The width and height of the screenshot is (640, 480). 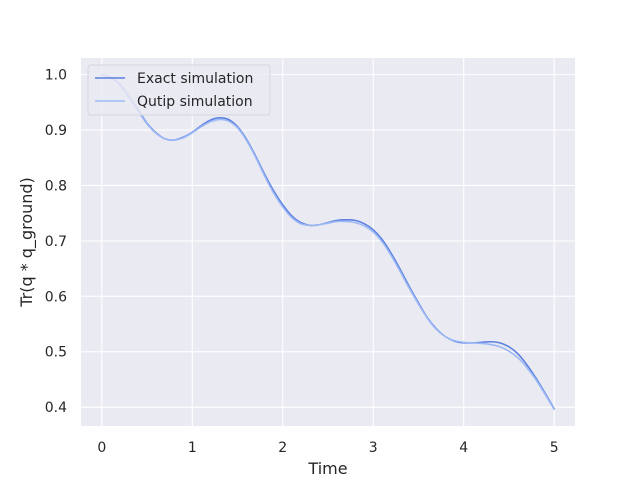 What do you see at coordinates (327, 448) in the screenshot?
I see `x-axis-ticks: 0 1 2 3 4 5` at bounding box center [327, 448].